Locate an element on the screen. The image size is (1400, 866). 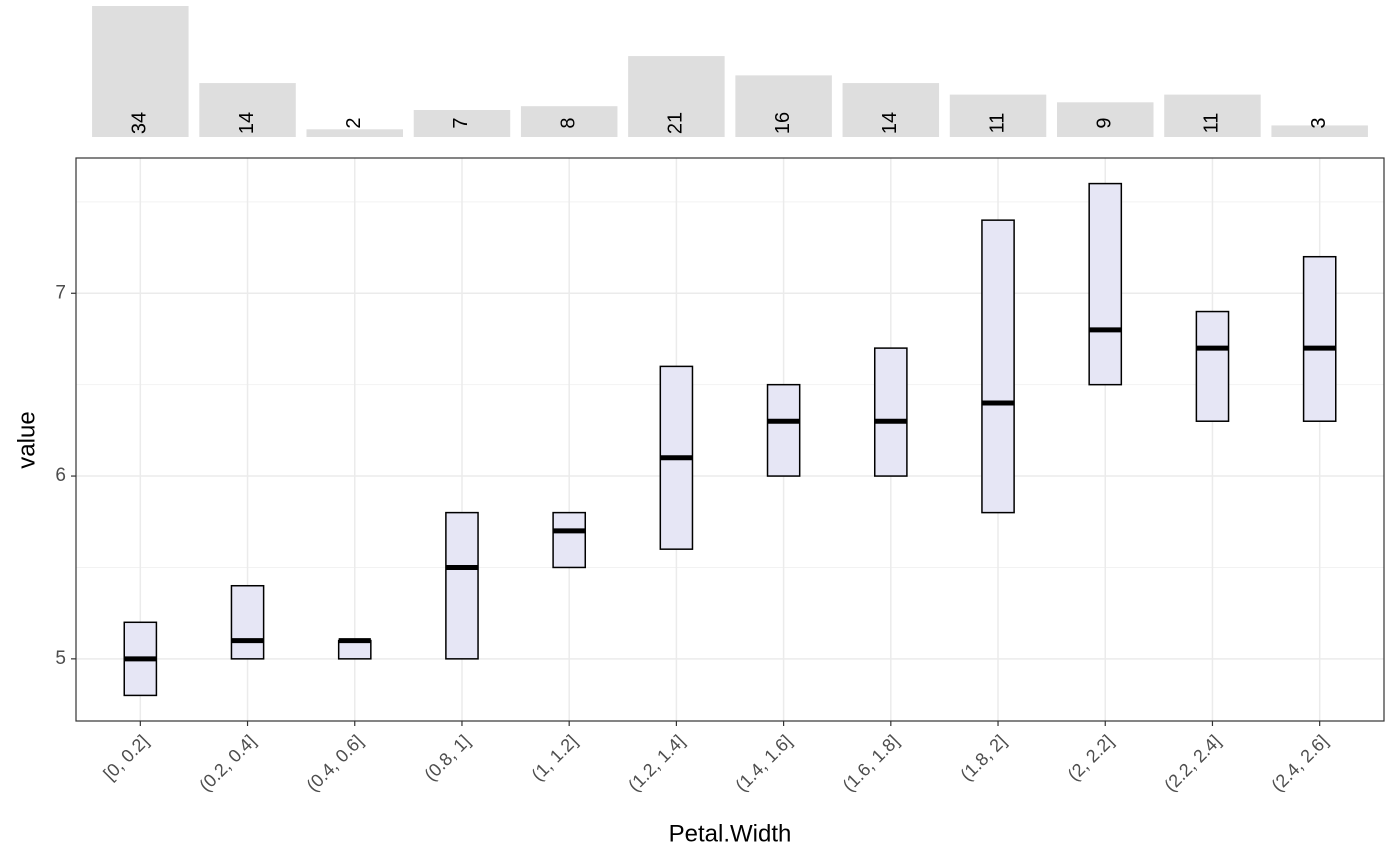
x-tick-label: (1.8, 2] is located at coordinates (983, 758).